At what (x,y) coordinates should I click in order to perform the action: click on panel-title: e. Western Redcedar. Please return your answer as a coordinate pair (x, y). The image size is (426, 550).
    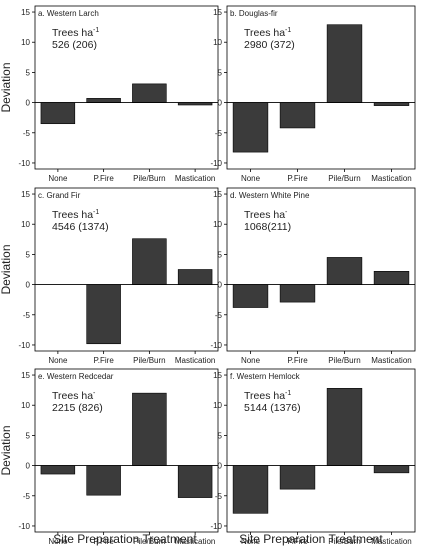
    Looking at the image, I should click on (76, 376).